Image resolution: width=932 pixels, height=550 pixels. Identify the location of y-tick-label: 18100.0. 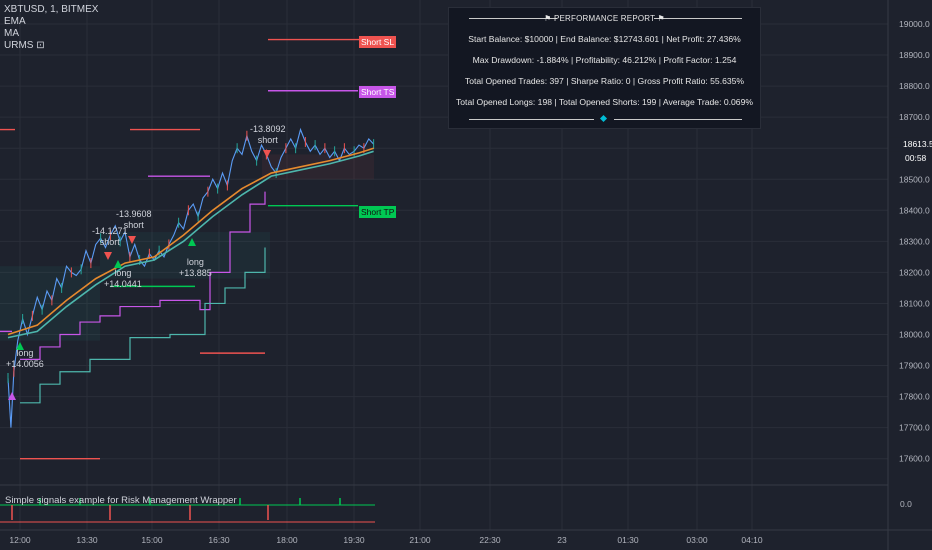
(914, 303).